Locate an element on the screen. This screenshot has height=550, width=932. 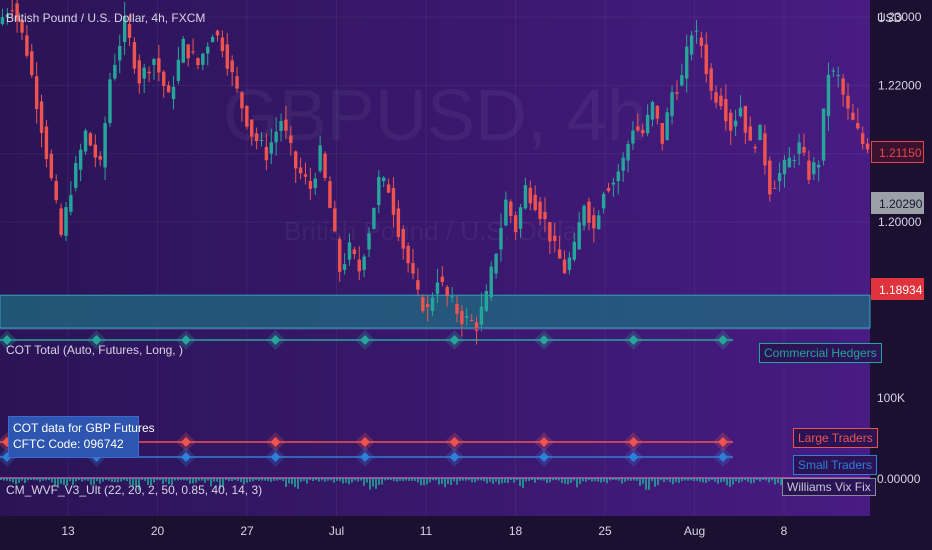
cot-marker is located at coordinates (633, 457).